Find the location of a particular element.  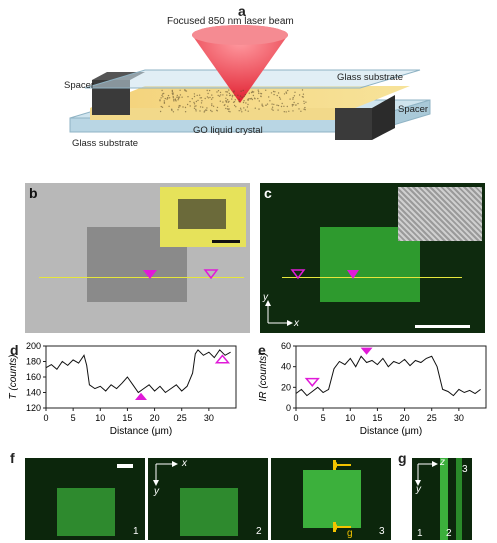

panel-label-d: d is located at coordinates (14, 350).